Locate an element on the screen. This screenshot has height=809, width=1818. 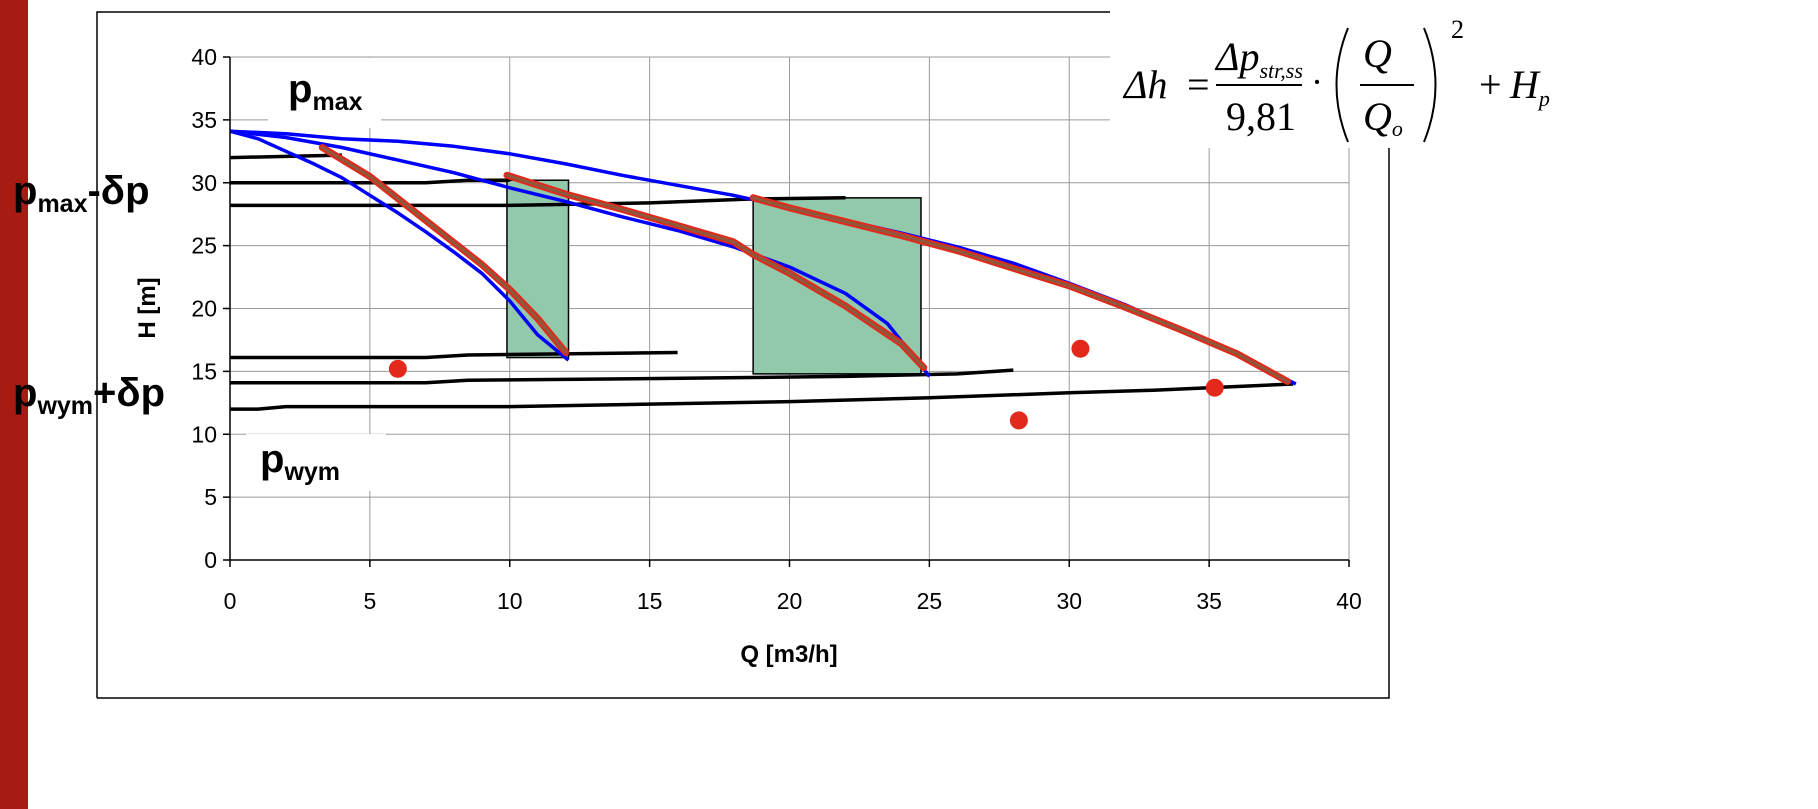
label-p-max-minus-dp: pmax-δp is located at coordinates (81, 193).